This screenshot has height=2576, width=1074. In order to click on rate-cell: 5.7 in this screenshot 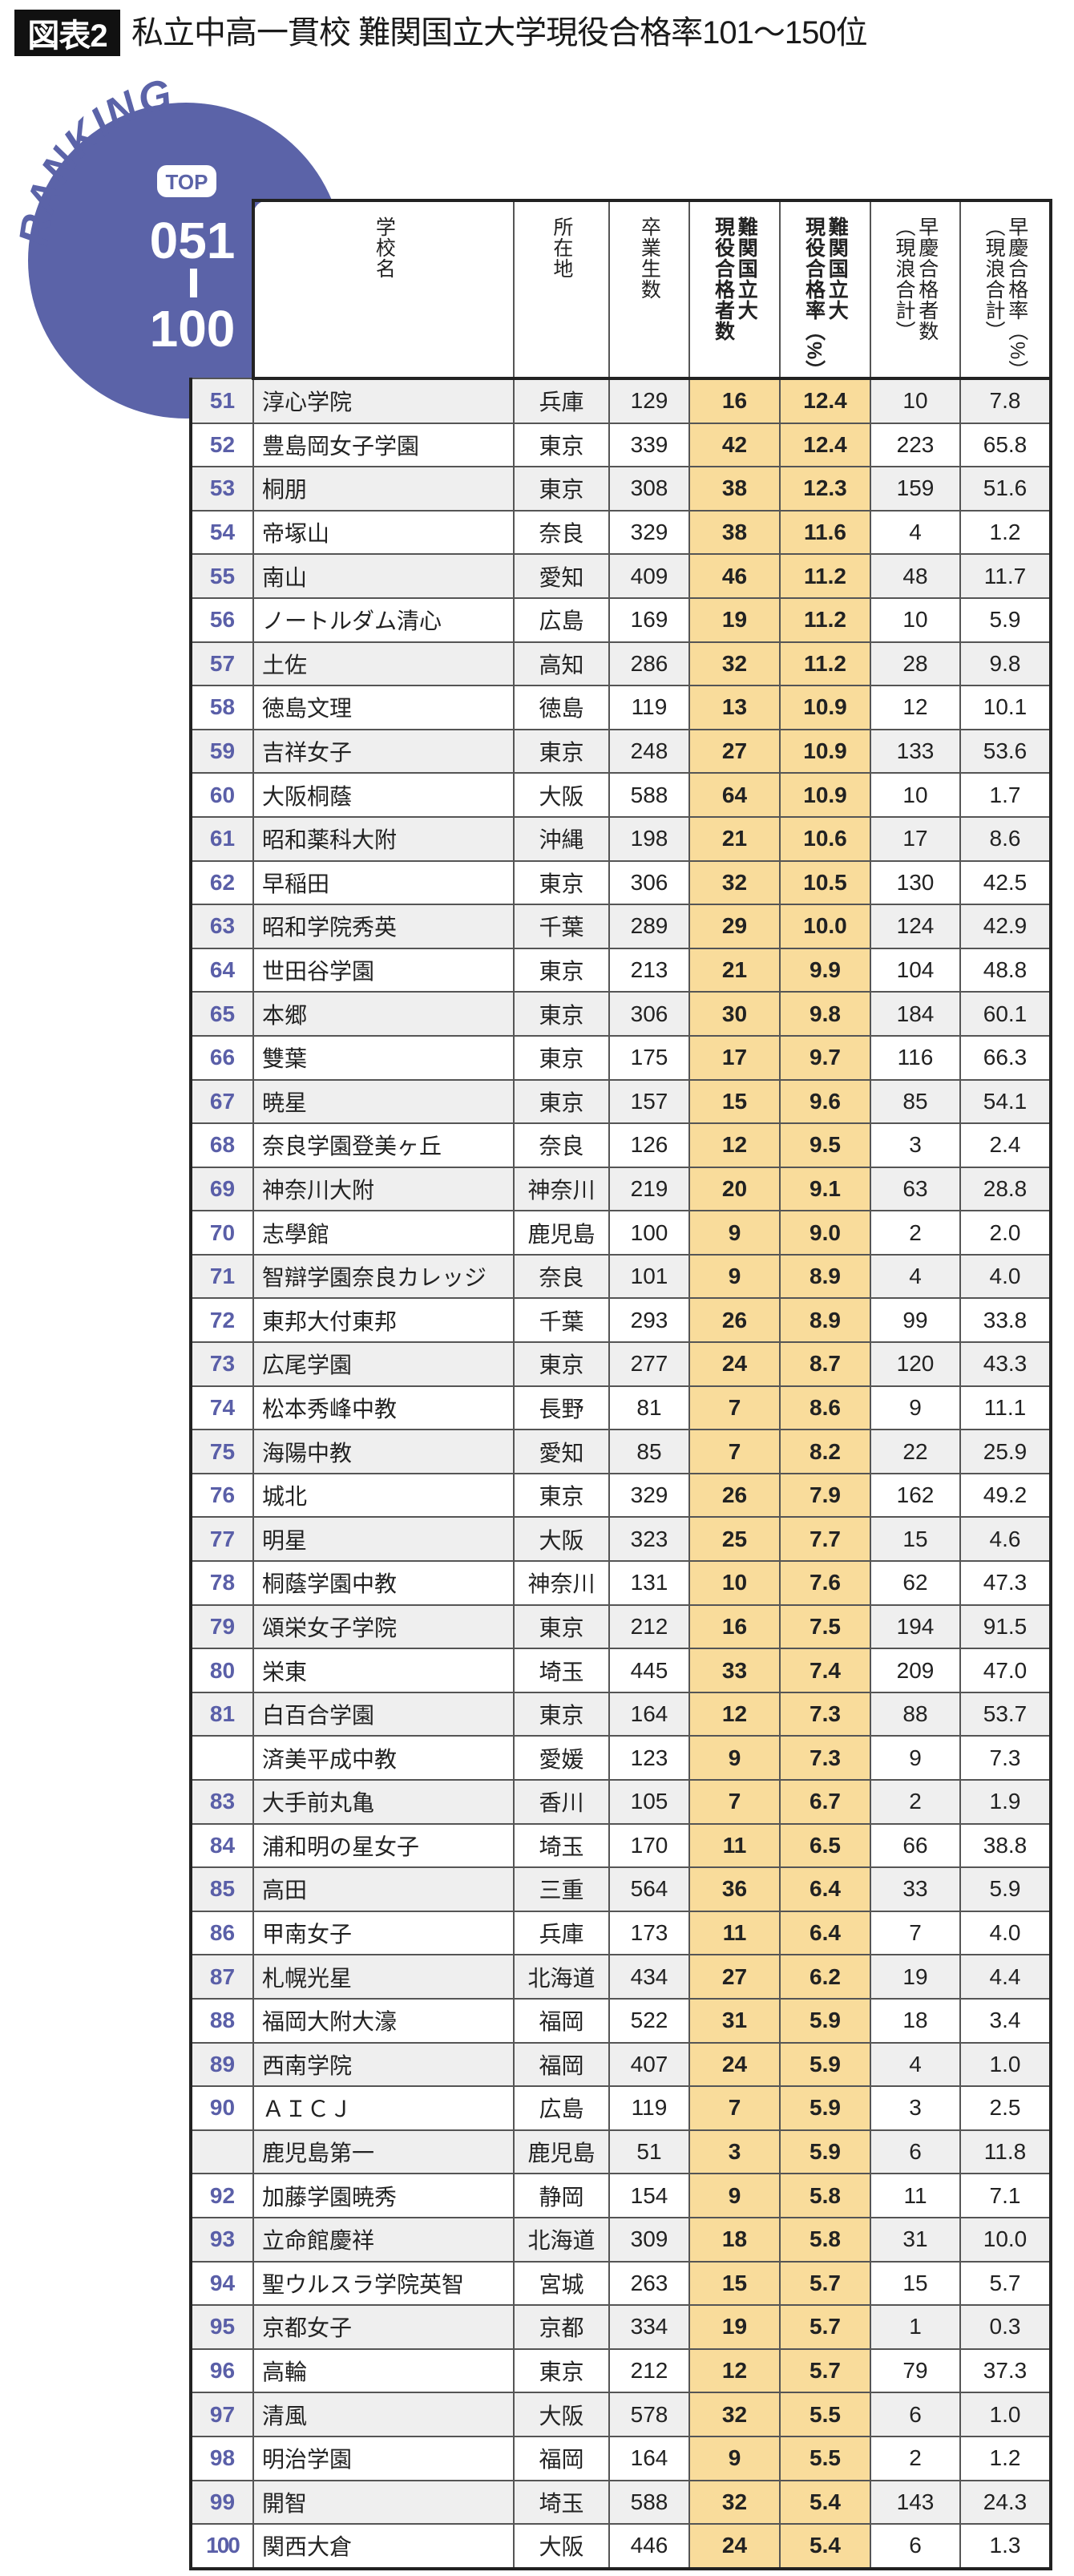, I will do `click(825, 2283)`.